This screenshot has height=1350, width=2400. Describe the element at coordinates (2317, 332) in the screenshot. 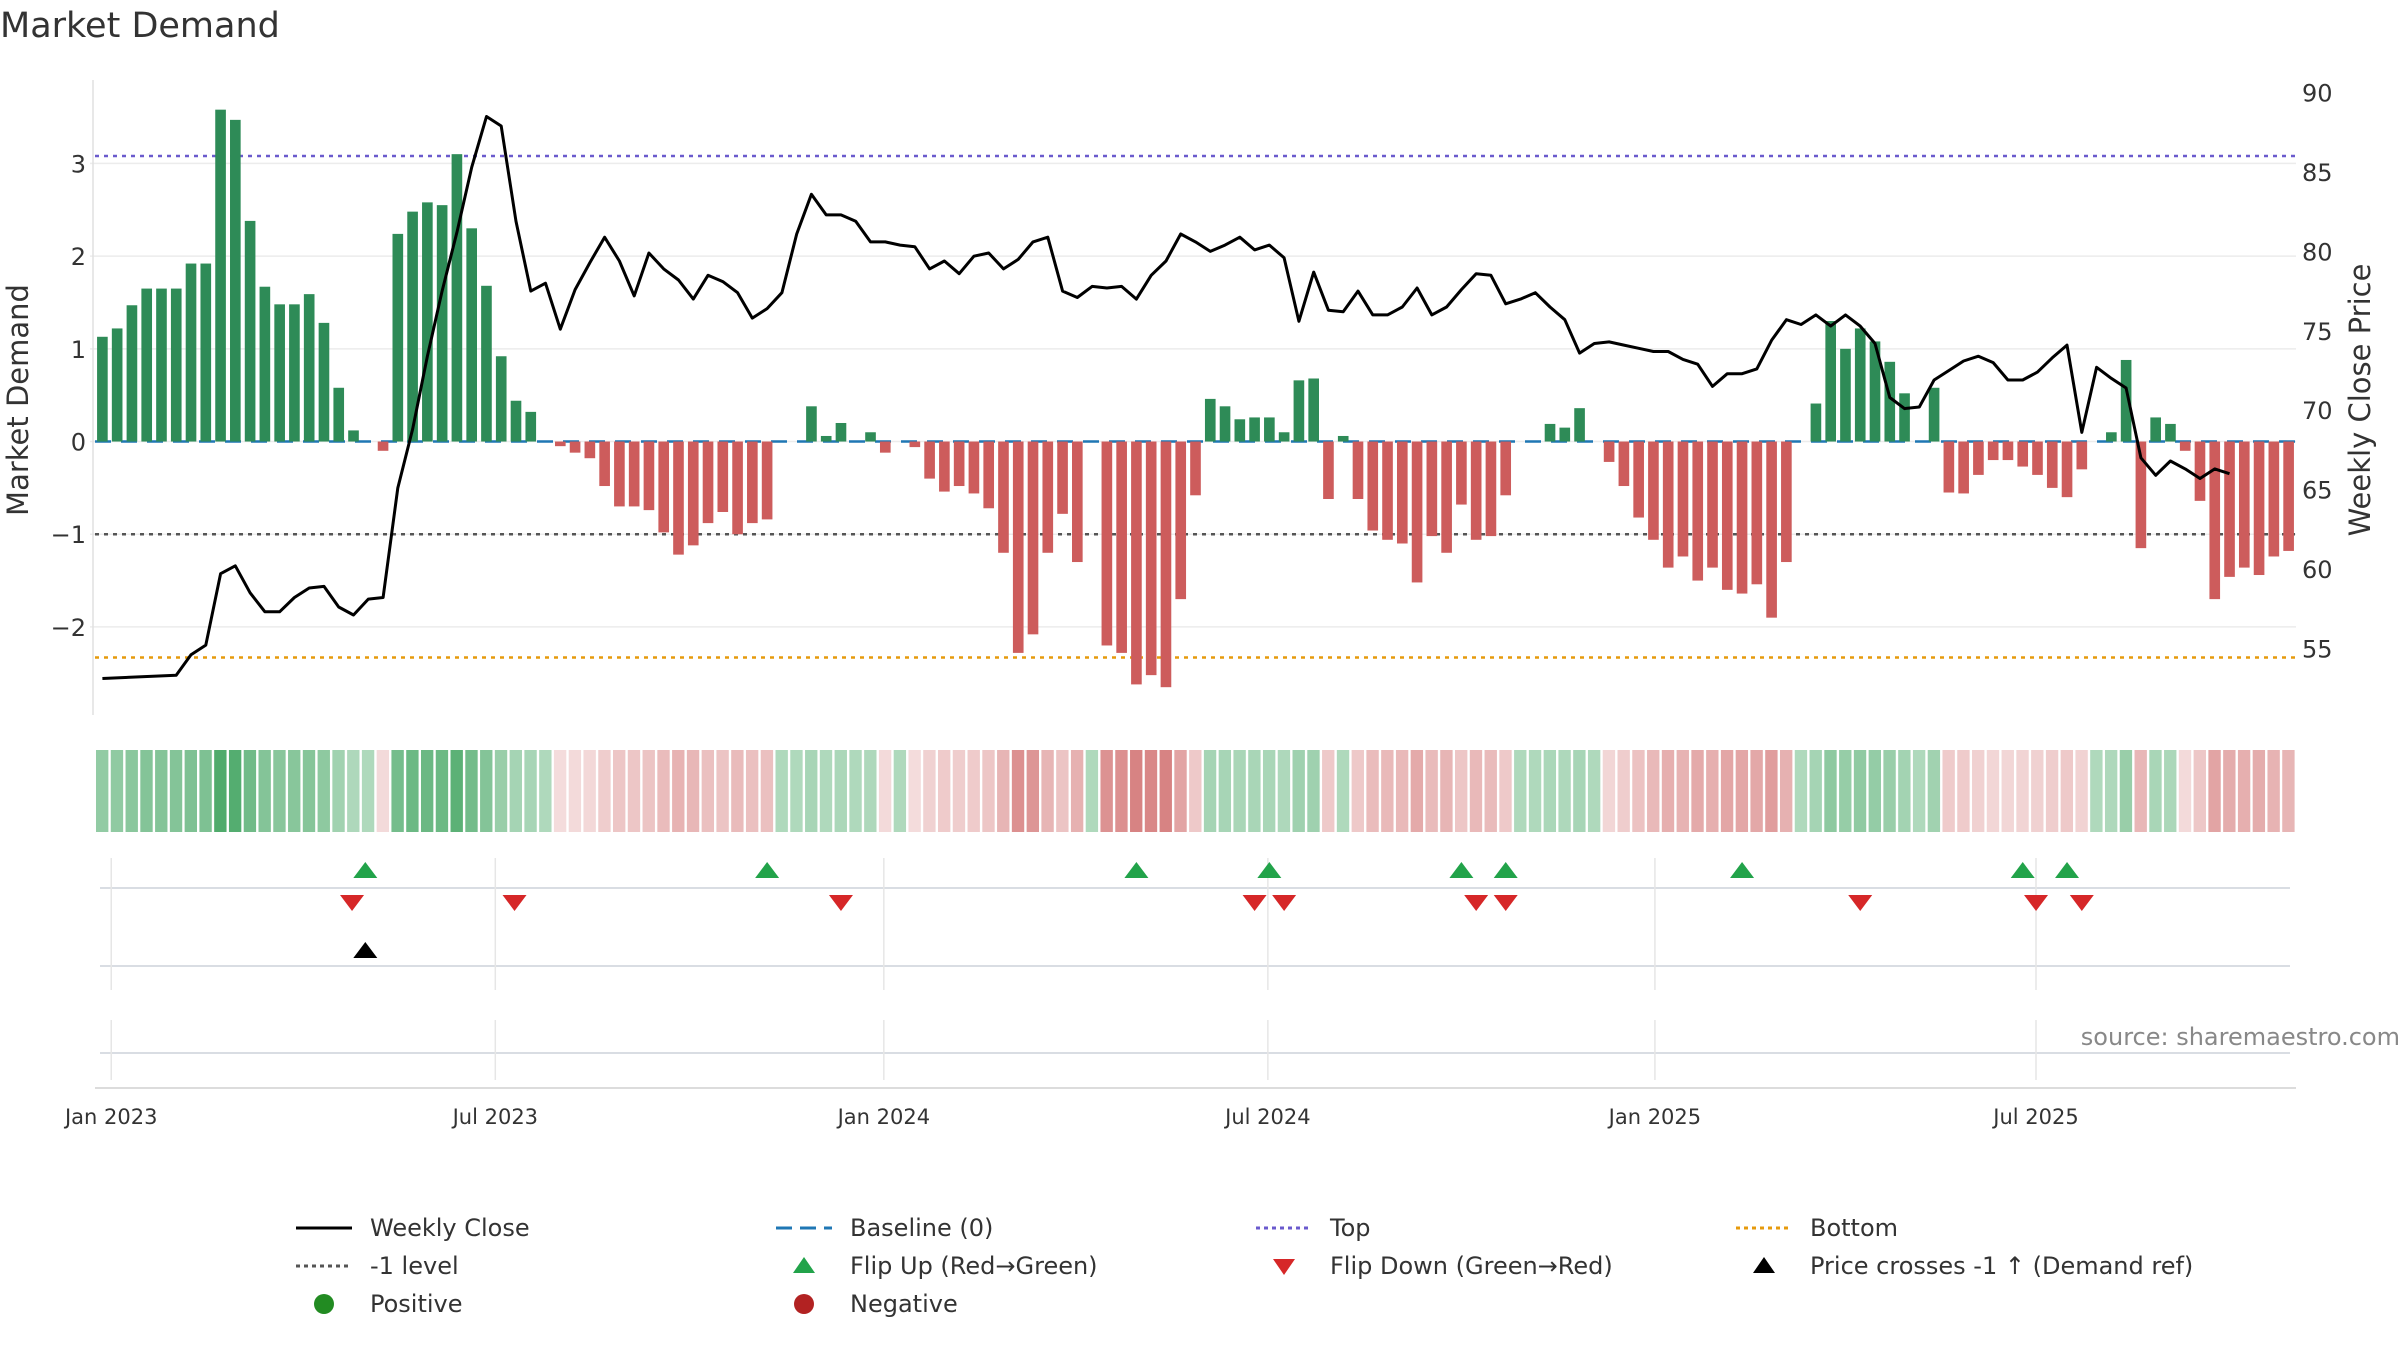

I see `y2-tick-label: 75` at that location.